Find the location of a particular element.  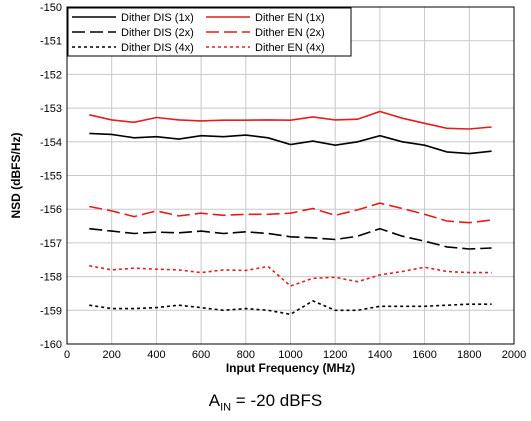

y-tick-label: -150 is located at coordinates (51, 8).